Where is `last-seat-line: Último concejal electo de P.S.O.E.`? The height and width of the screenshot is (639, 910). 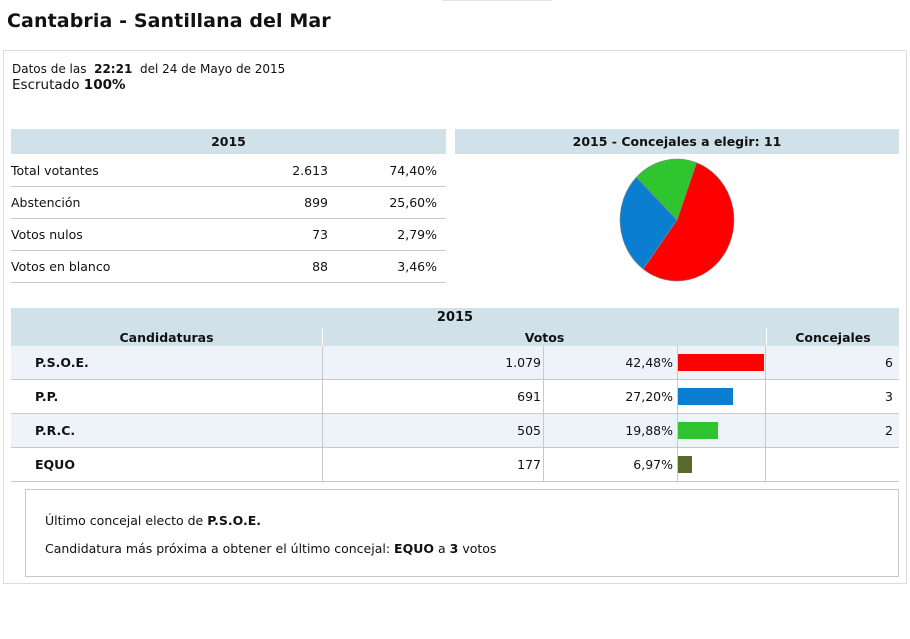
last-seat-line: Último concejal electo de P.S.O.E. is located at coordinates (153, 520).